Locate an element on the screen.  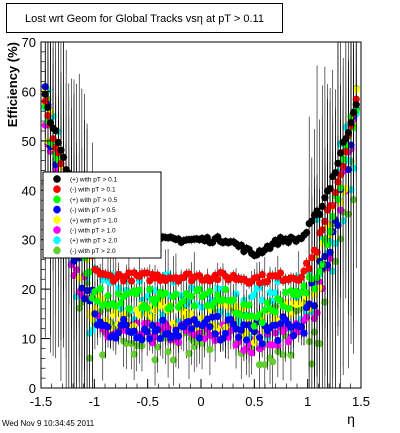
y-tick-label: 40 is located at coordinates (29, 190).